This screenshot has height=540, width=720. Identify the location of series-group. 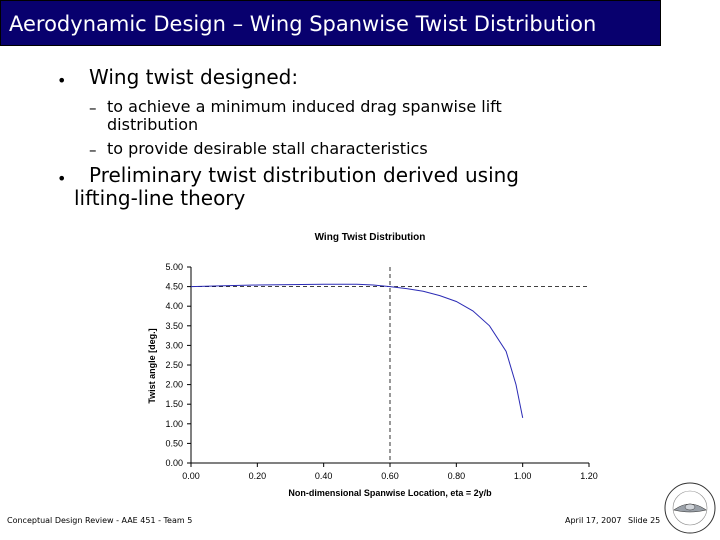
(357, 350).